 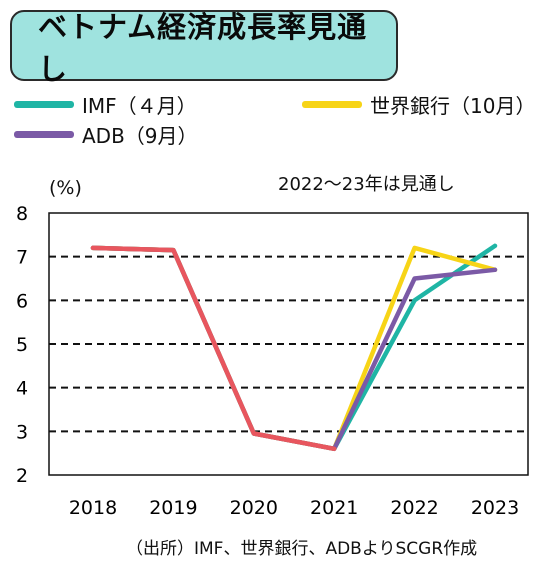 I want to click on y-tick-label: 5, so click(x=22, y=345).